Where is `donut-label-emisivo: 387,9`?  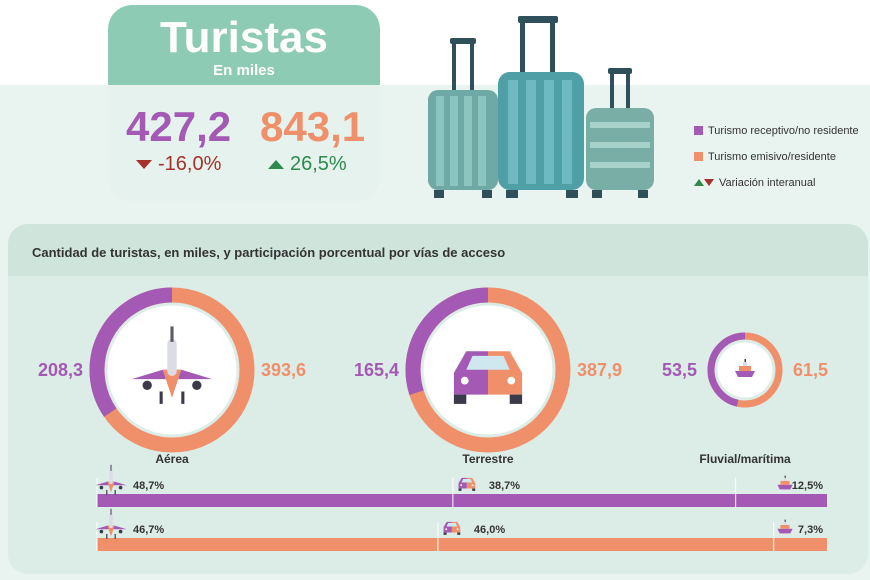
donut-label-emisivo: 387,9 is located at coordinates (599, 370).